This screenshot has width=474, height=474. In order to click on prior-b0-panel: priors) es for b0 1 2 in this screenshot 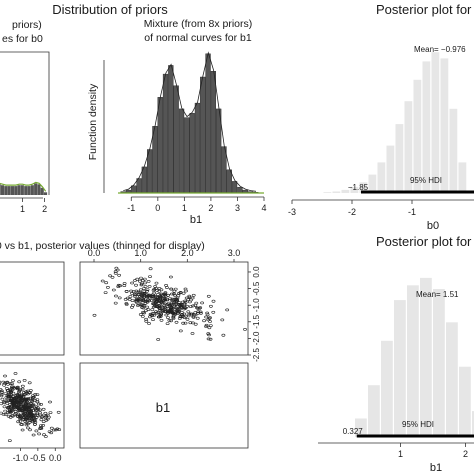, I will do `click(25, 116)`.